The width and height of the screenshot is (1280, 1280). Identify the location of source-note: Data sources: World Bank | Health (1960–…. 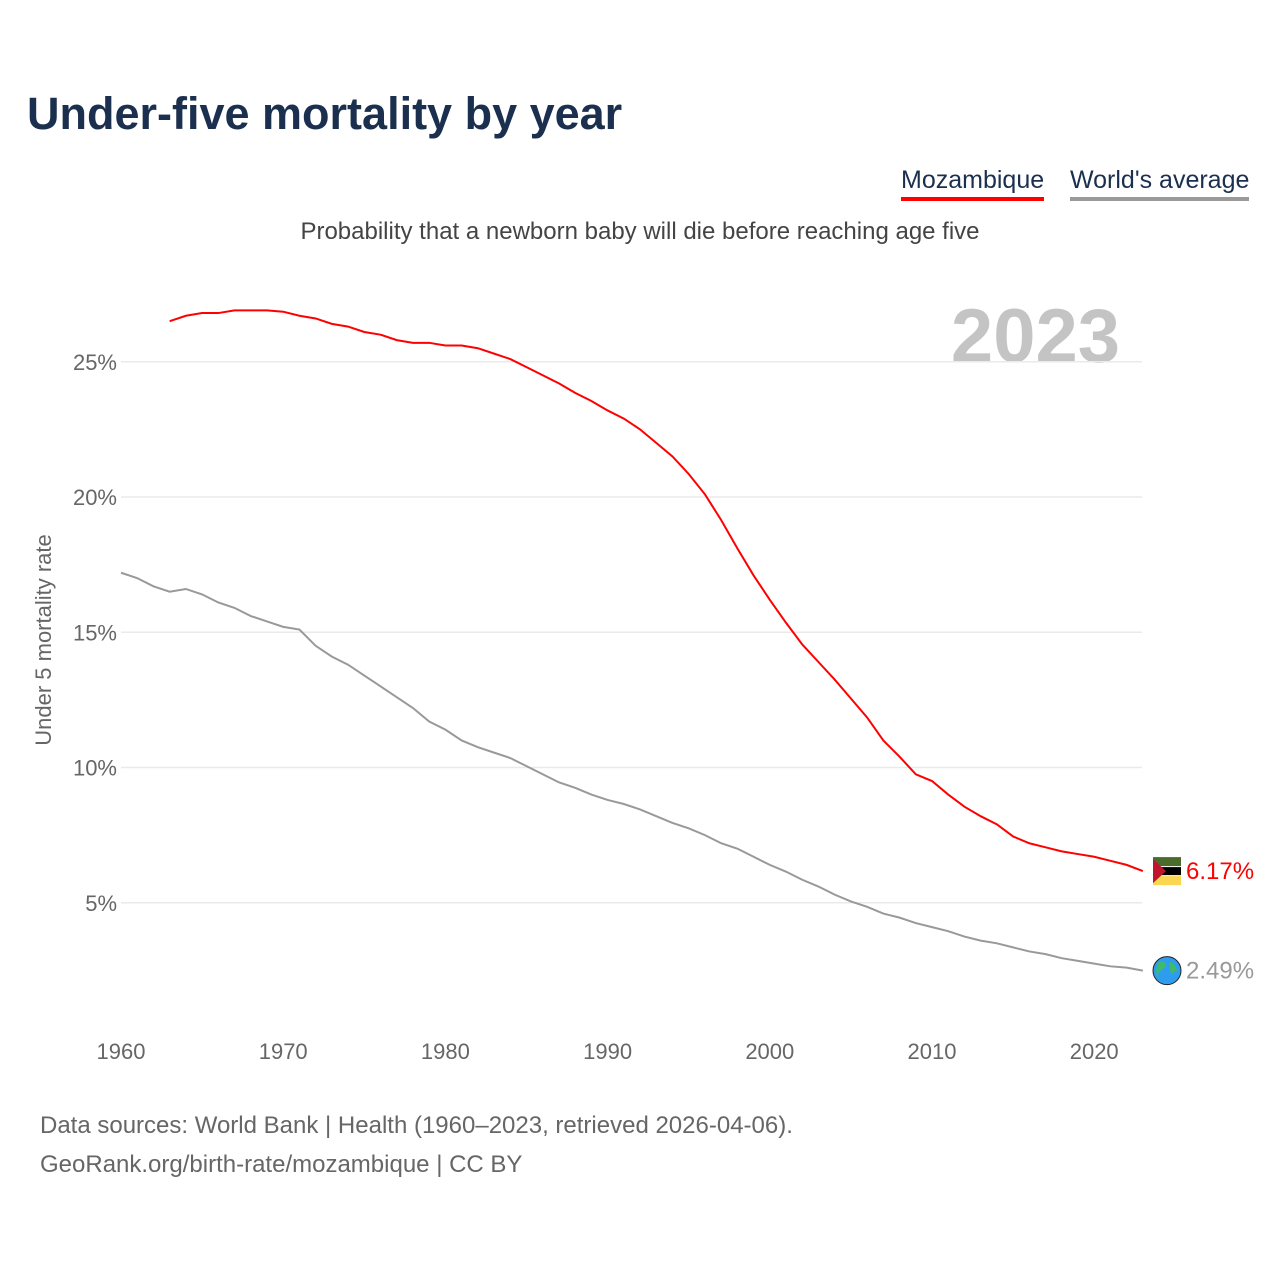
(416, 1145).